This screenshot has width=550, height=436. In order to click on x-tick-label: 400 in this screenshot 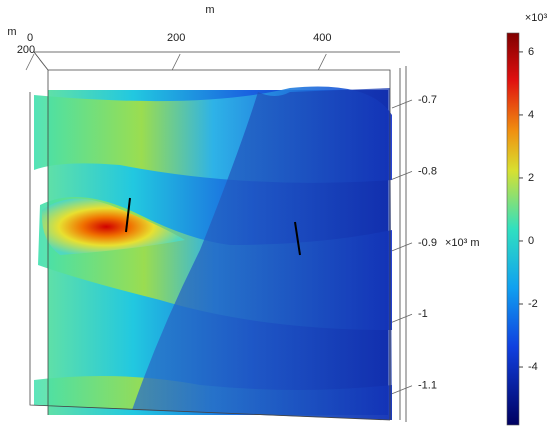, I will do `click(322, 38)`.